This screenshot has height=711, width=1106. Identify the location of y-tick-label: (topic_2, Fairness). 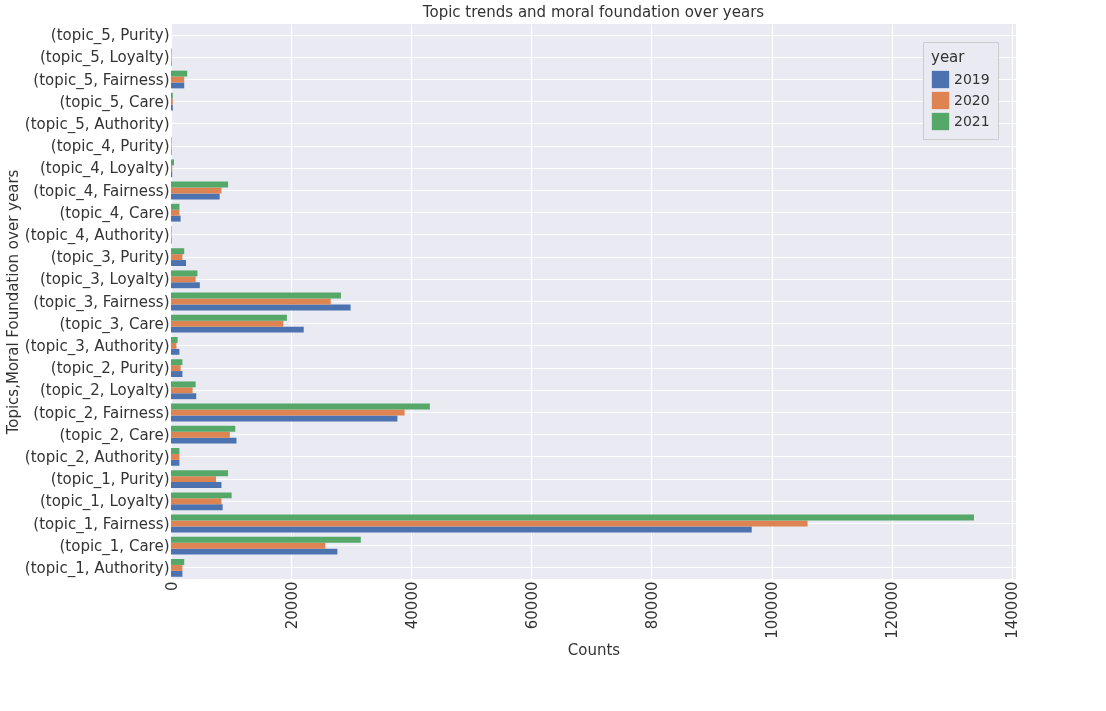
(101, 413).